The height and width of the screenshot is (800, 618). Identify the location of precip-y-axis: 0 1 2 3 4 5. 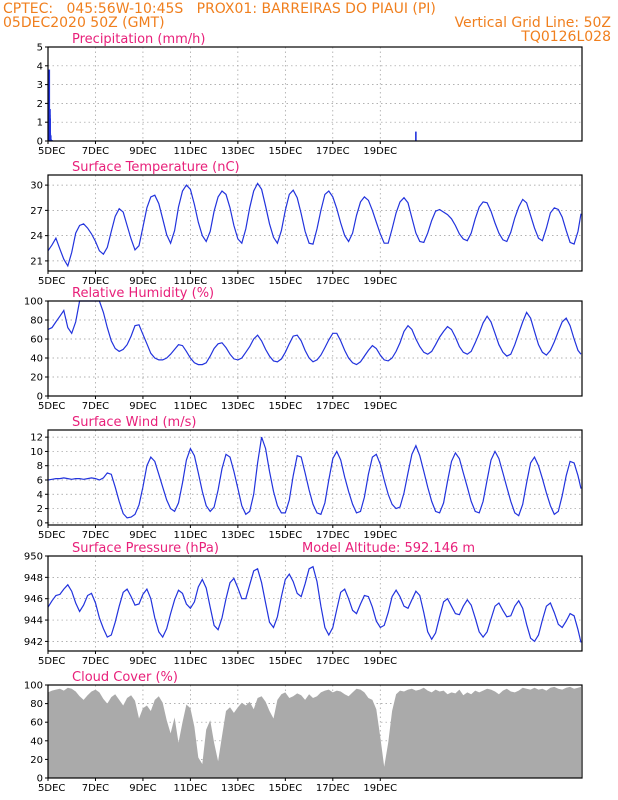
(42, 95).